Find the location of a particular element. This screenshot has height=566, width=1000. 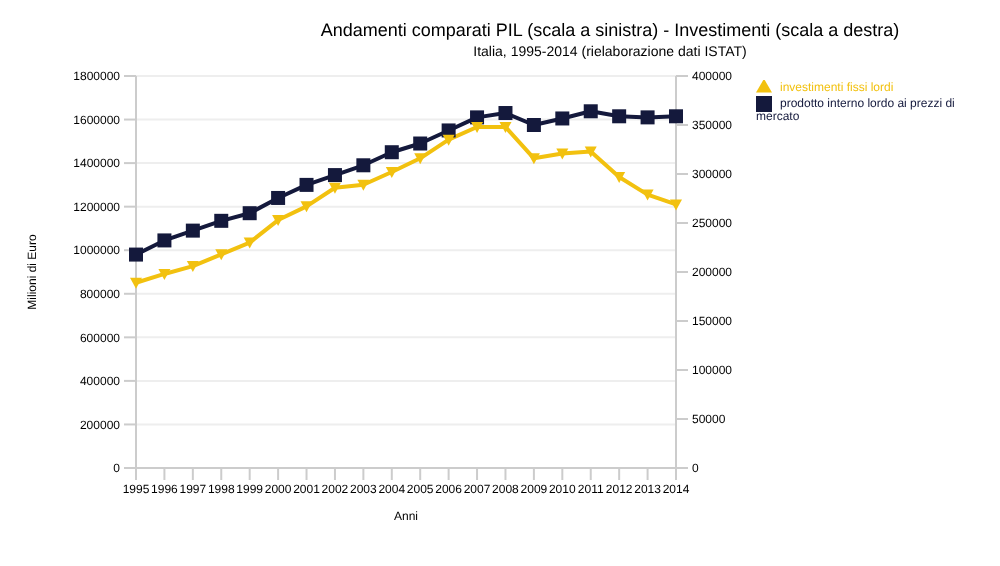

chart-title: Andamenti comparati PIL (scala a sinistra) - Investimenti (scala a destra) is located at coordinates (610, 29).